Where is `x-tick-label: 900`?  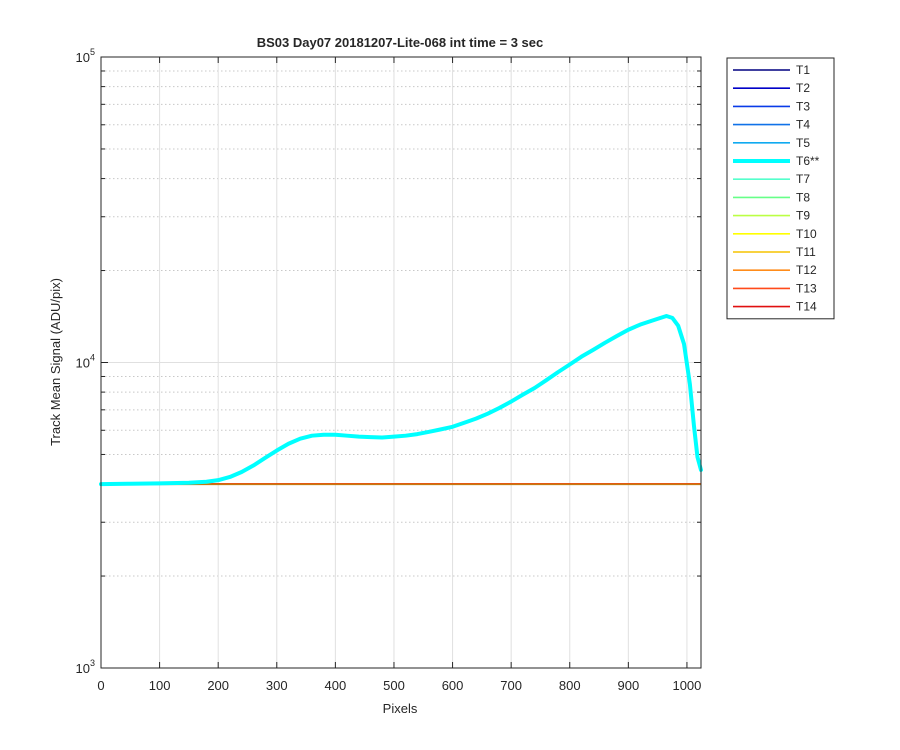
x-tick-label: 900 is located at coordinates (628, 685).